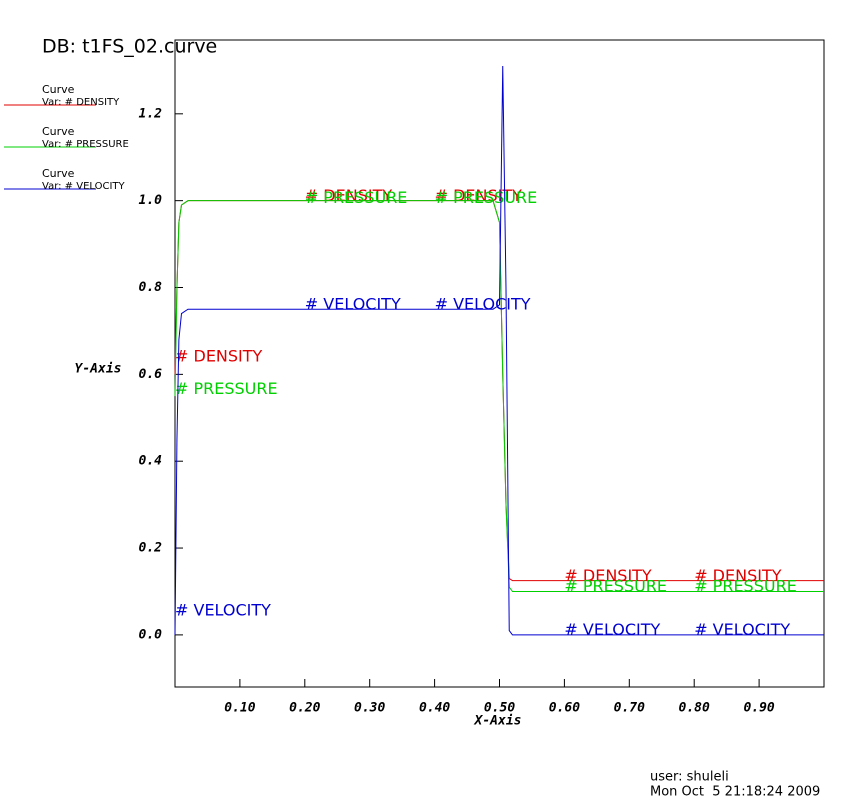  What do you see at coordinates (629, 708) in the screenshot?
I see `x-tick-label: 0.70` at bounding box center [629, 708].